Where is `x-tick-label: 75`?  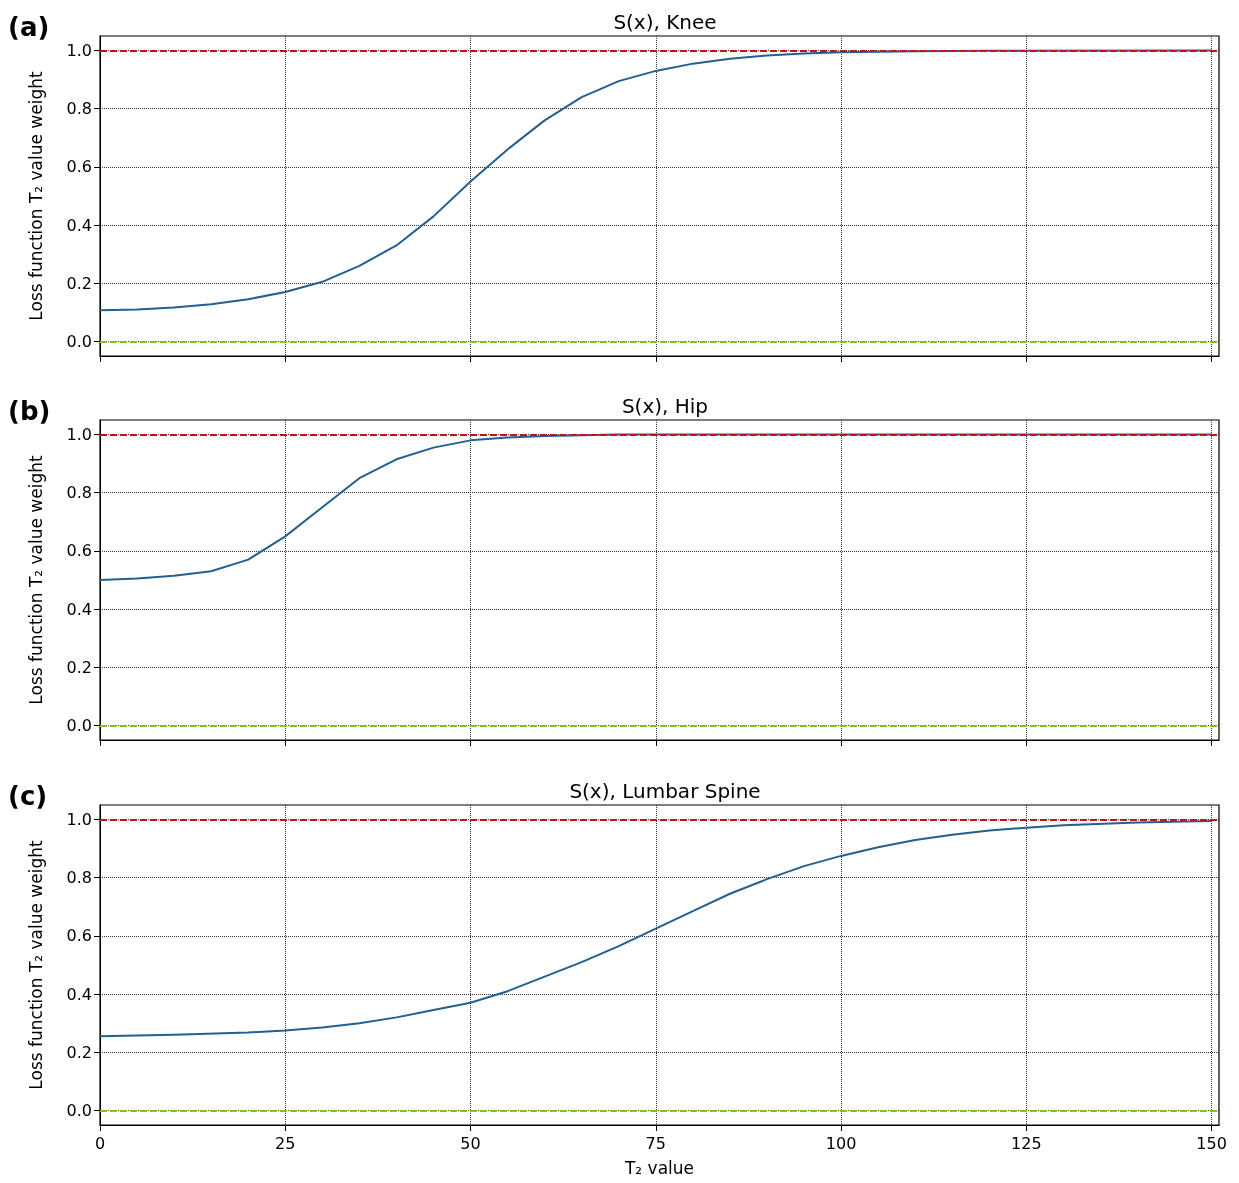 x-tick-label: 75 is located at coordinates (655, 1143).